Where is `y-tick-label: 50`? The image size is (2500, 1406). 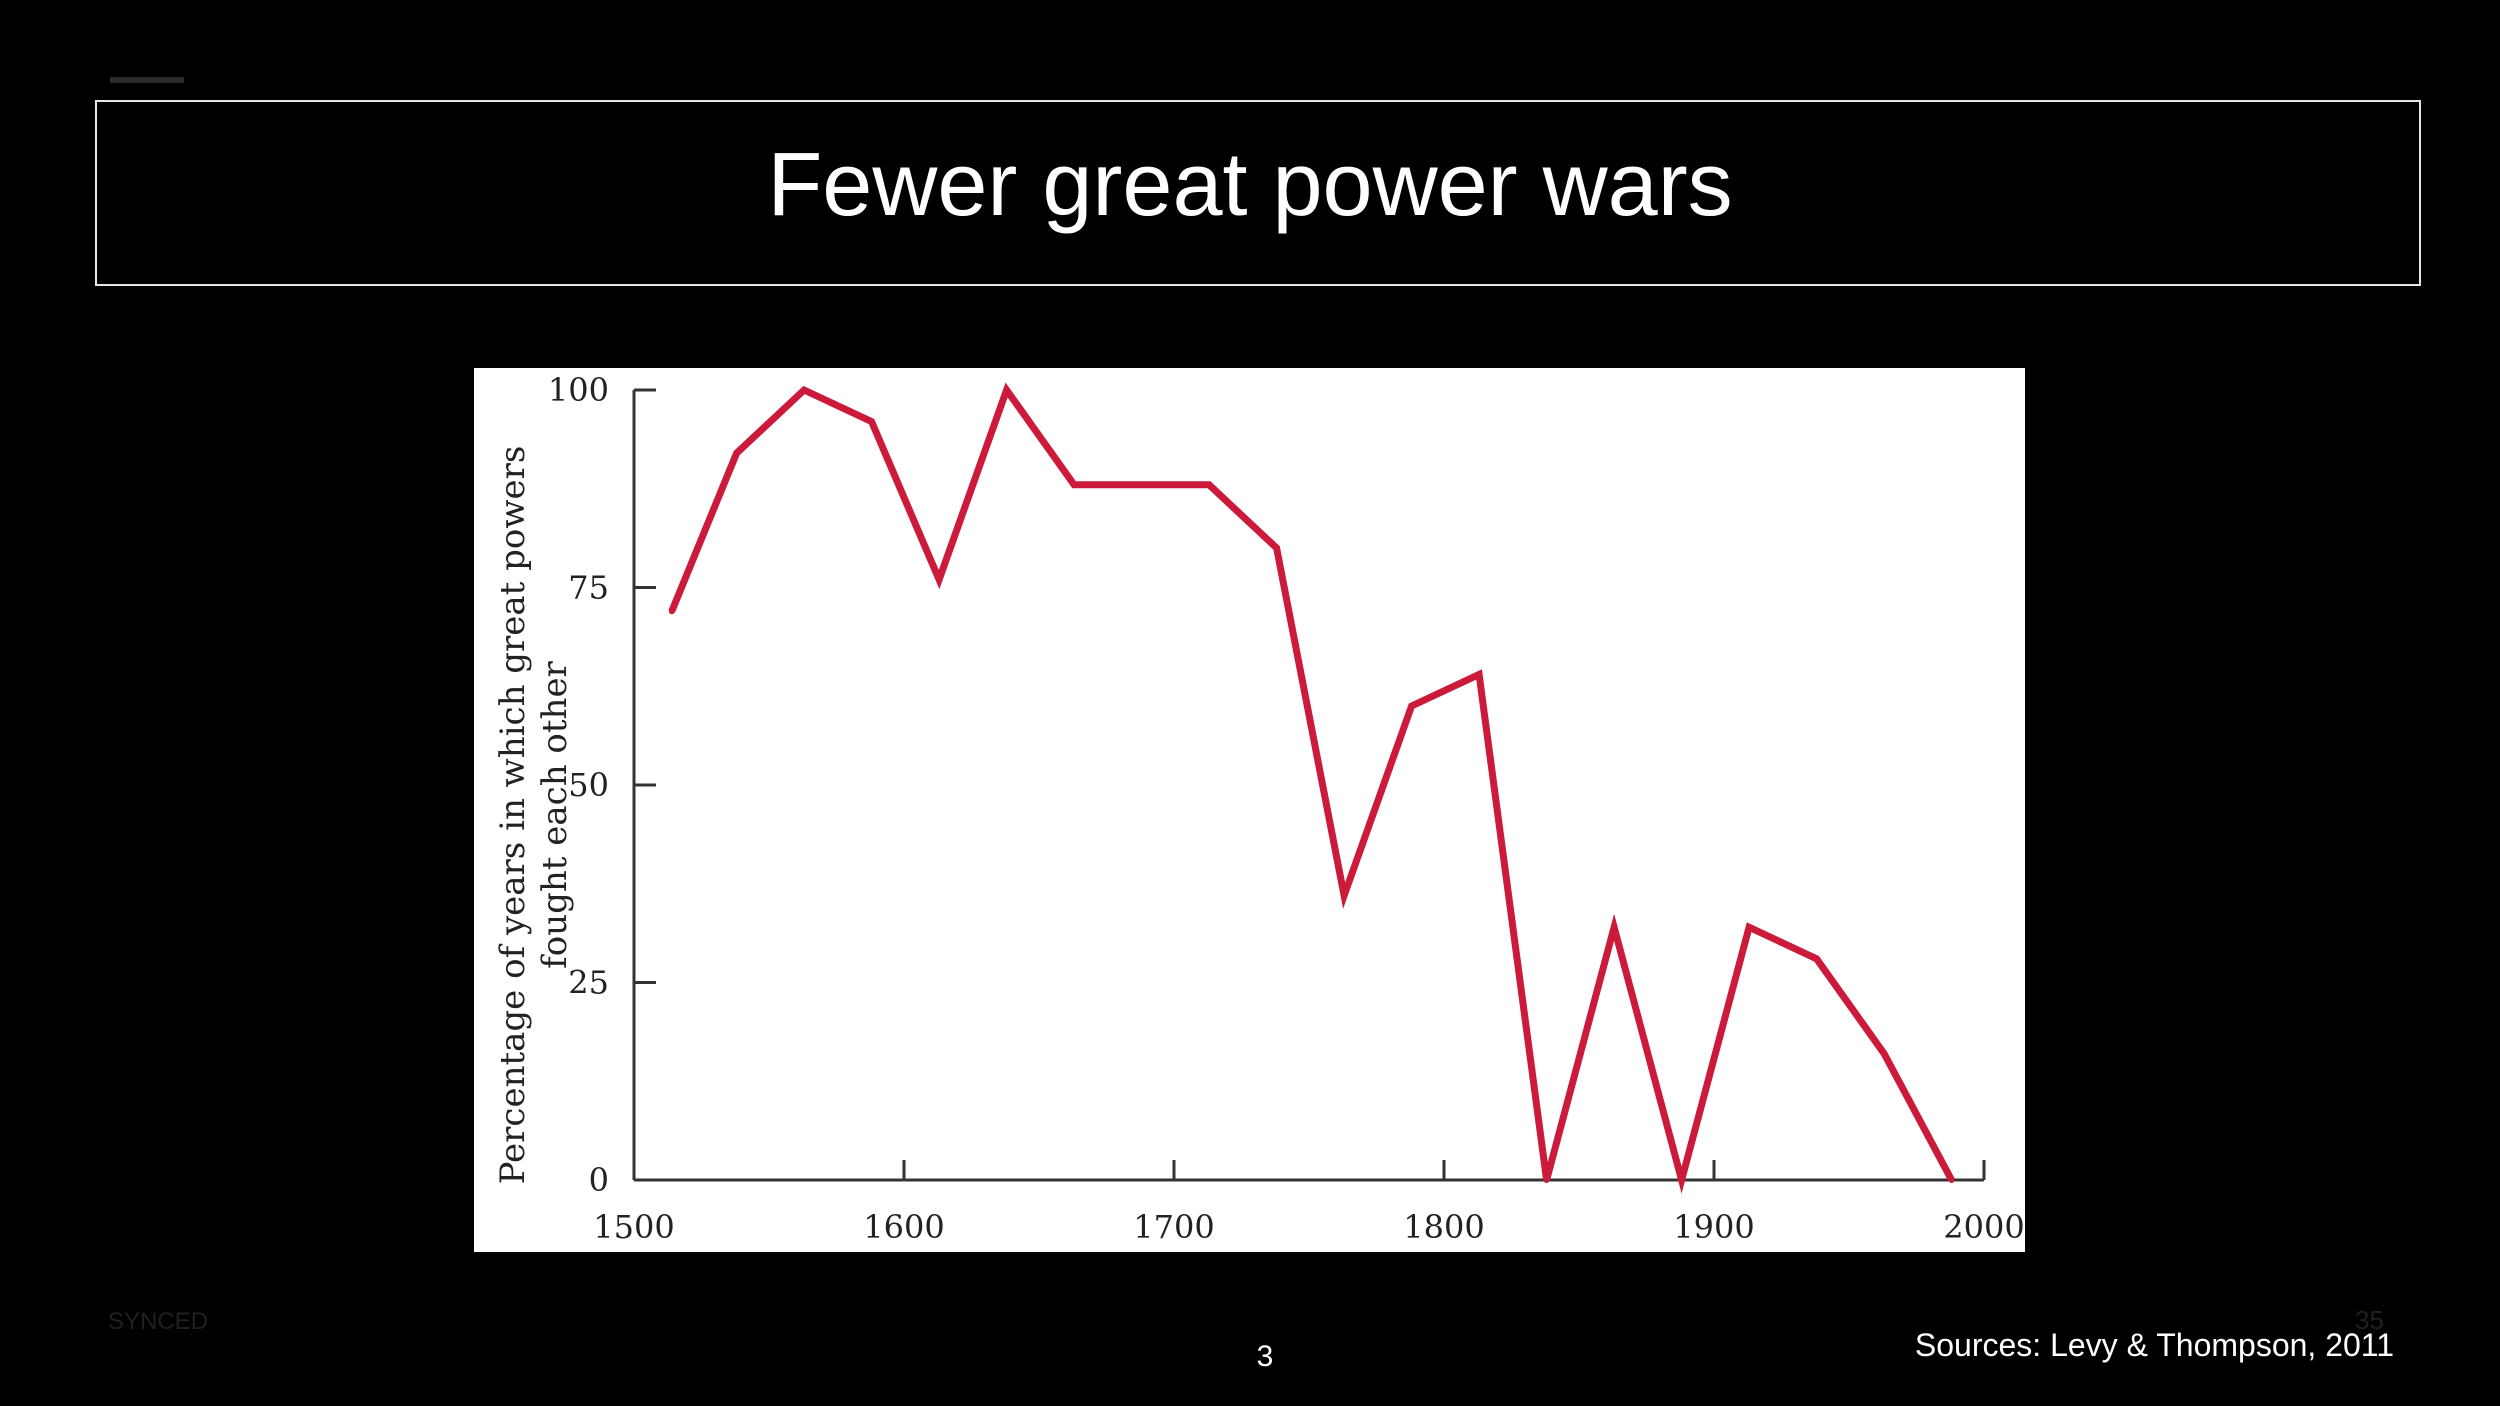 y-tick-label: 50 is located at coordinates (588, 785).